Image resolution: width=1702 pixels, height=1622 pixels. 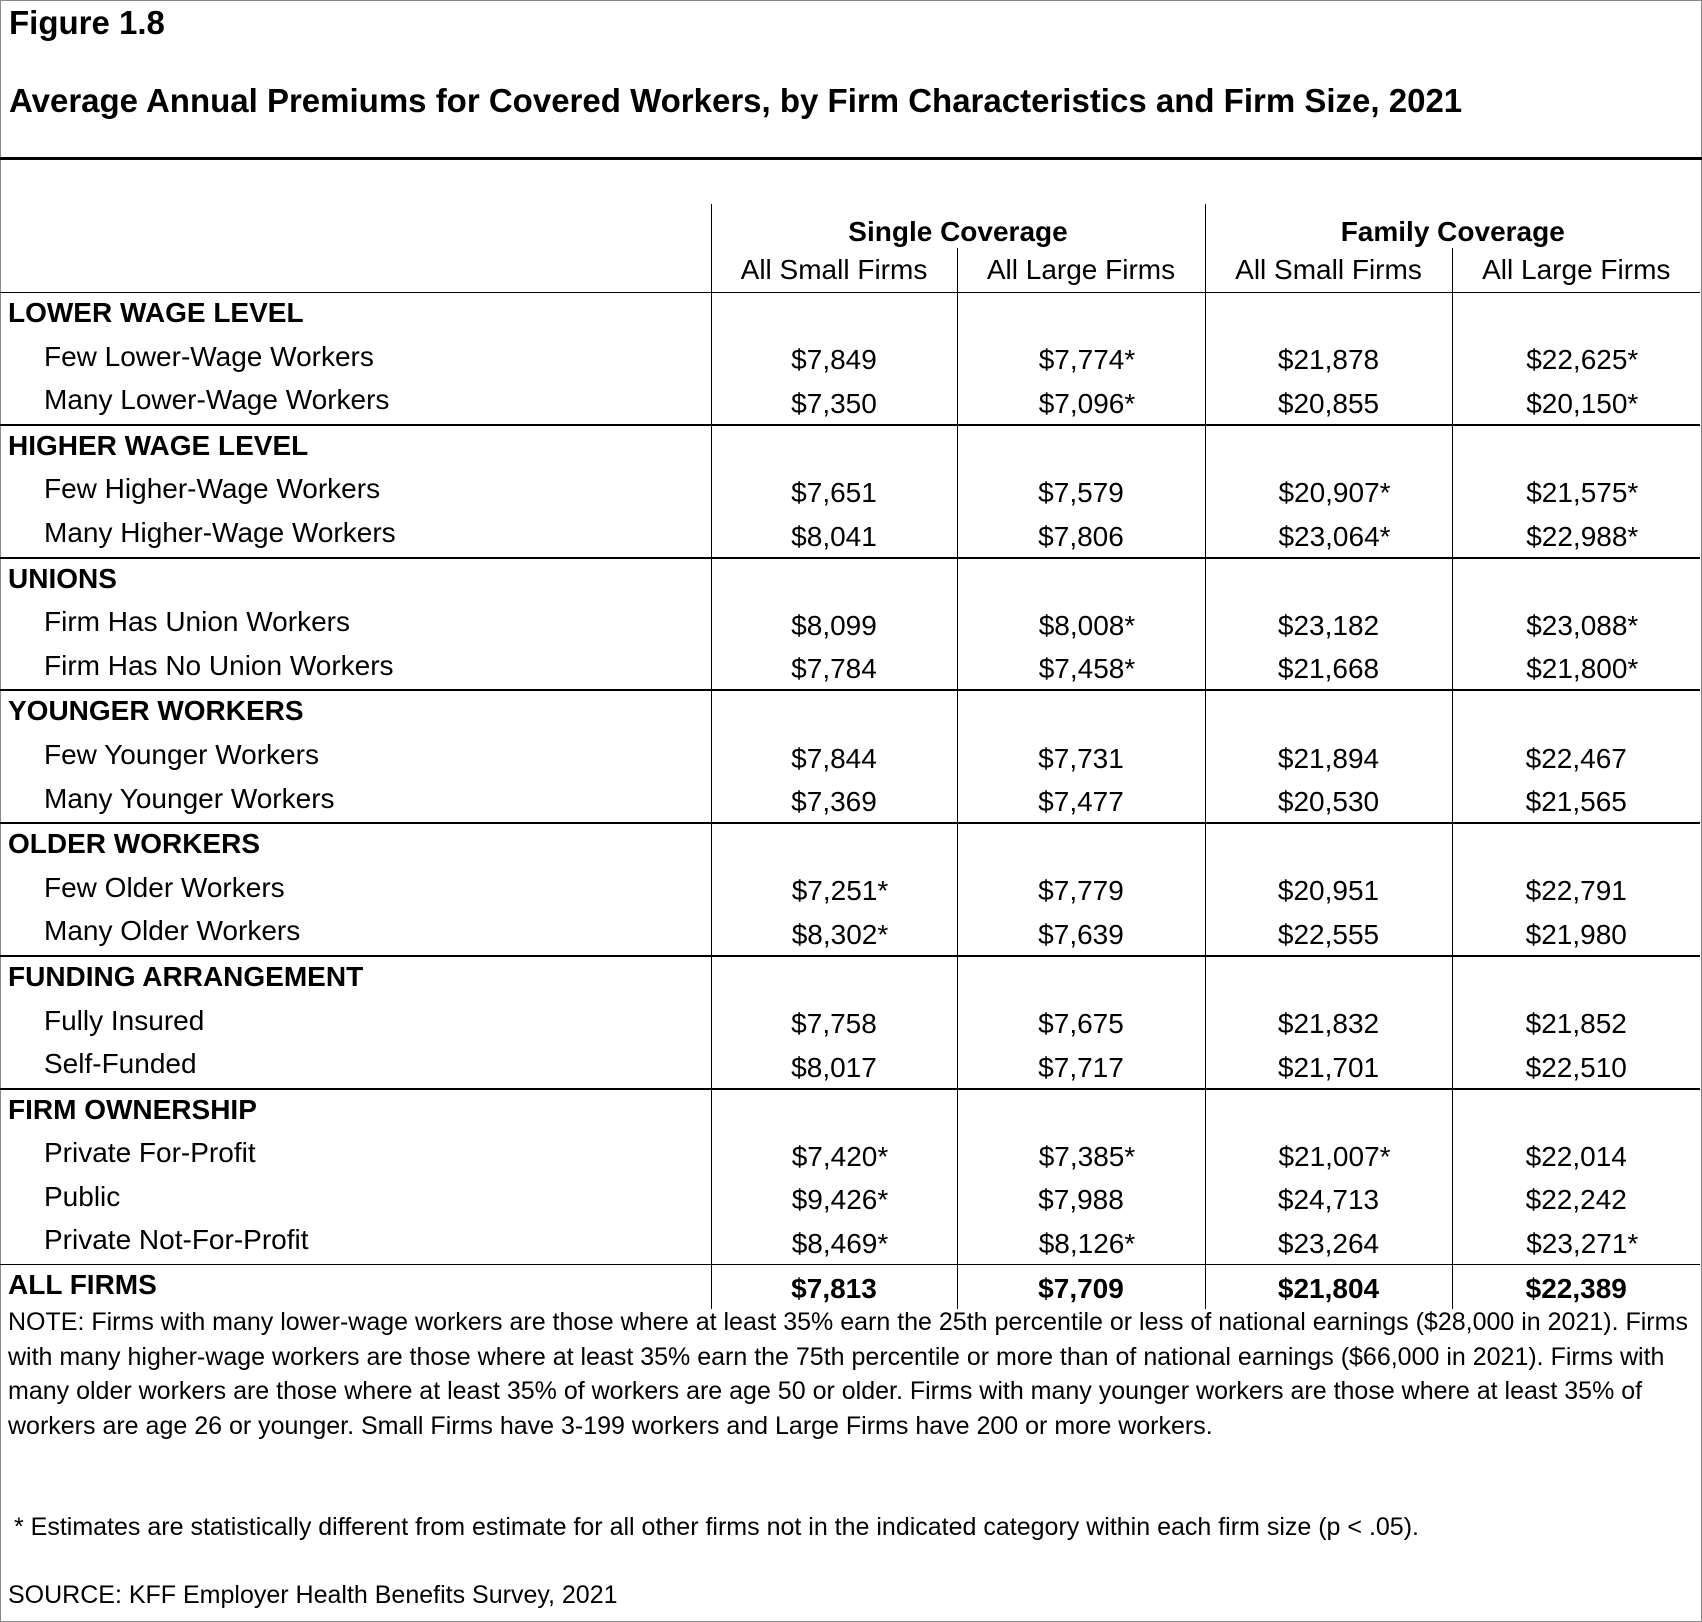 I want to click on premium-value: $8,469*, so click(x=840, y=1244).